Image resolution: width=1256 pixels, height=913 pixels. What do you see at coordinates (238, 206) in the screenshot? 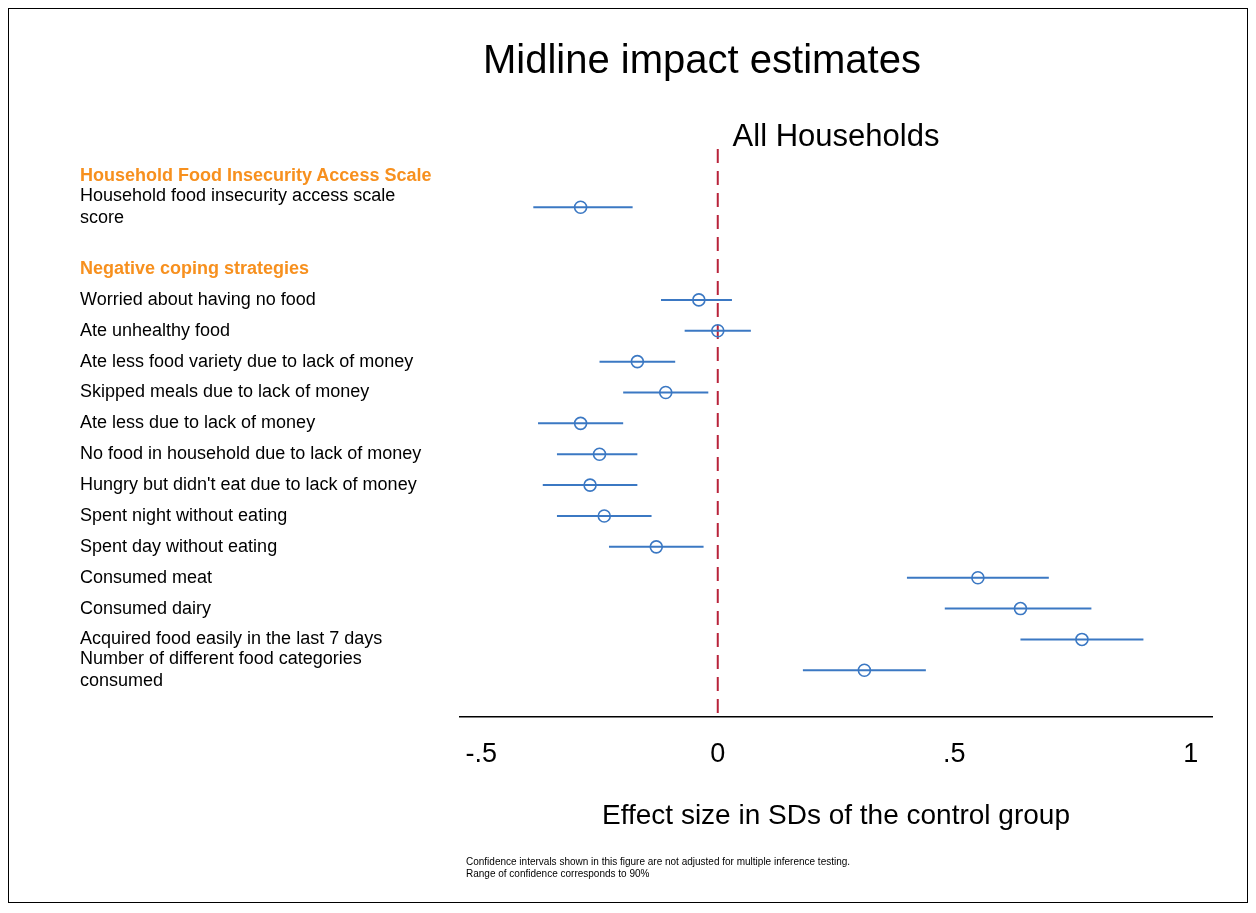
I see `y-tick-label: Household food insecurity access scale score` at bounding box center [238, 206].